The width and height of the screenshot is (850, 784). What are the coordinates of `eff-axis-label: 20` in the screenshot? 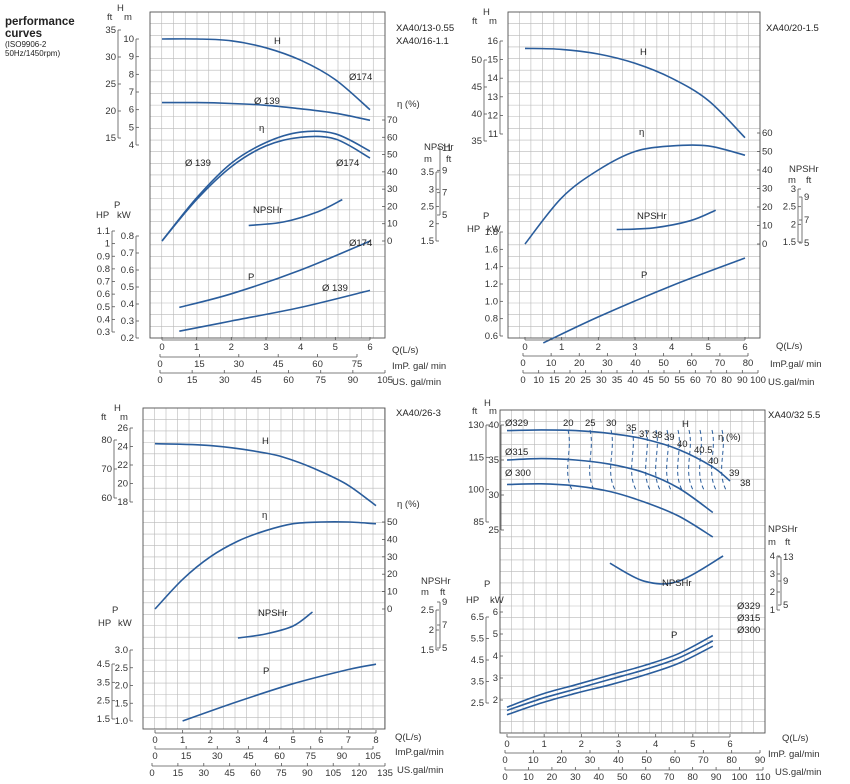 It's located at (392, 574).